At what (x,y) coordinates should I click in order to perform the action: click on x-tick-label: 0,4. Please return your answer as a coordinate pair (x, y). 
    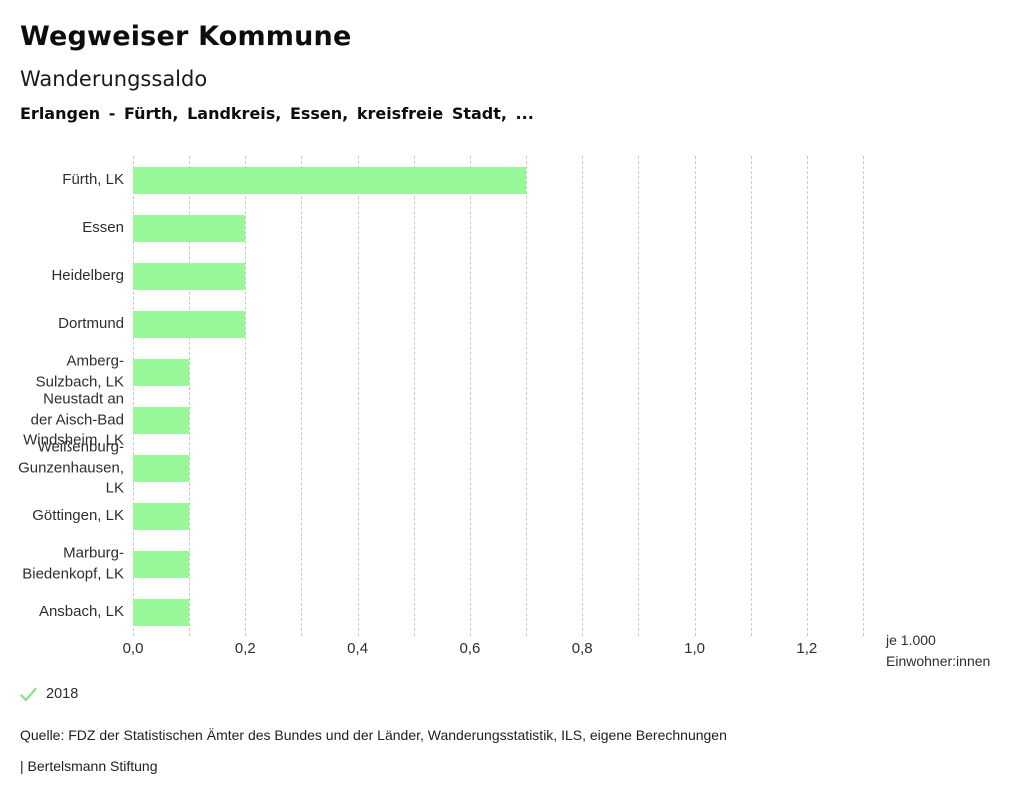
    Looking at the image, I should click on (358, 648).